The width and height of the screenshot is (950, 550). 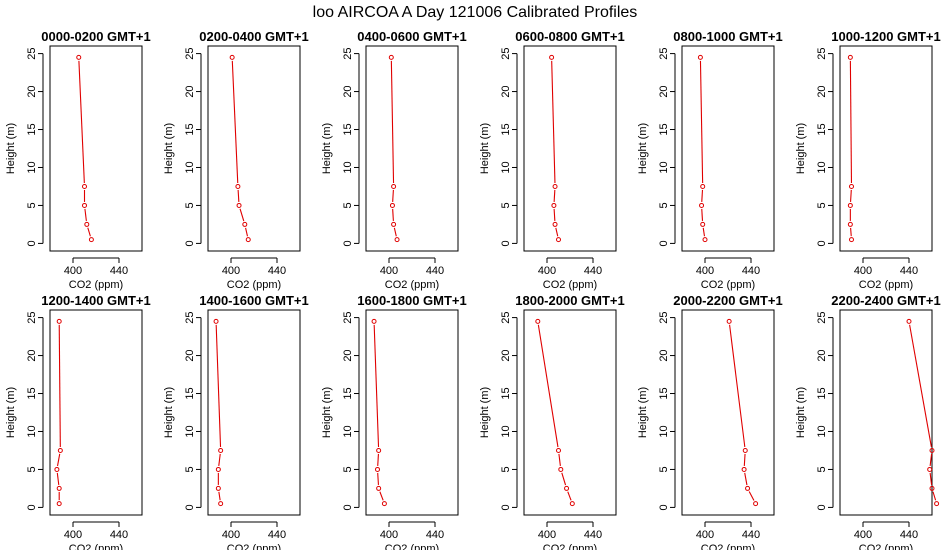 I want to click on panel-title: 0600-0800 GMT+1, so click(x=569, y=36).